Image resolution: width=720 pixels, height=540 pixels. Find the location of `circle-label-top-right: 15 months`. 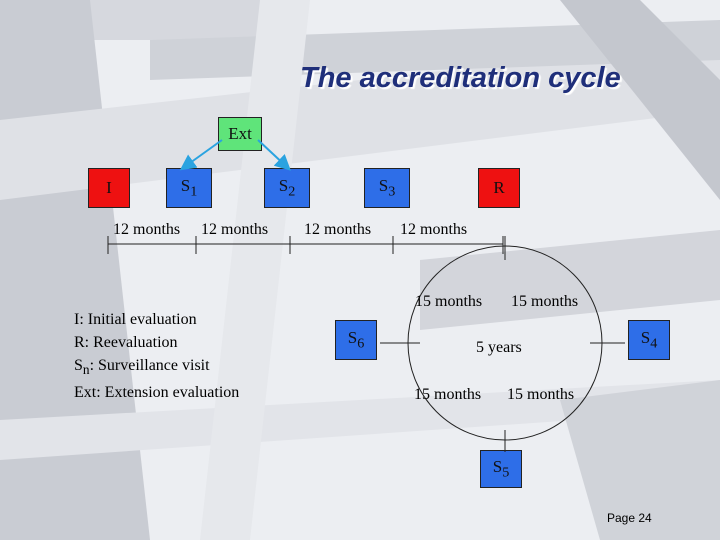

circle-label-top-right: 15 months is located at coordinates (545, 301).